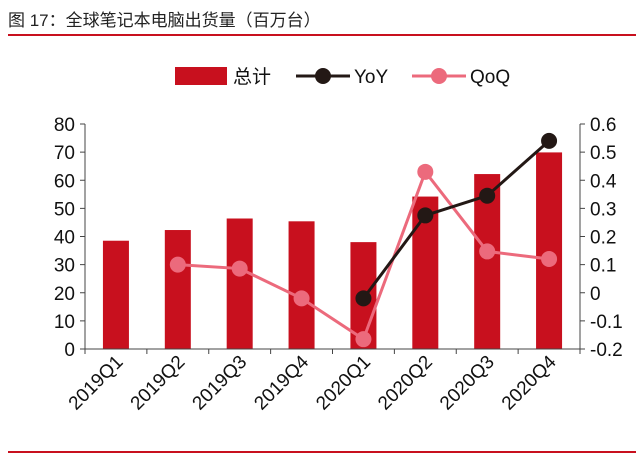  I want to click on left-tick-label: 50, so click(64, 209).